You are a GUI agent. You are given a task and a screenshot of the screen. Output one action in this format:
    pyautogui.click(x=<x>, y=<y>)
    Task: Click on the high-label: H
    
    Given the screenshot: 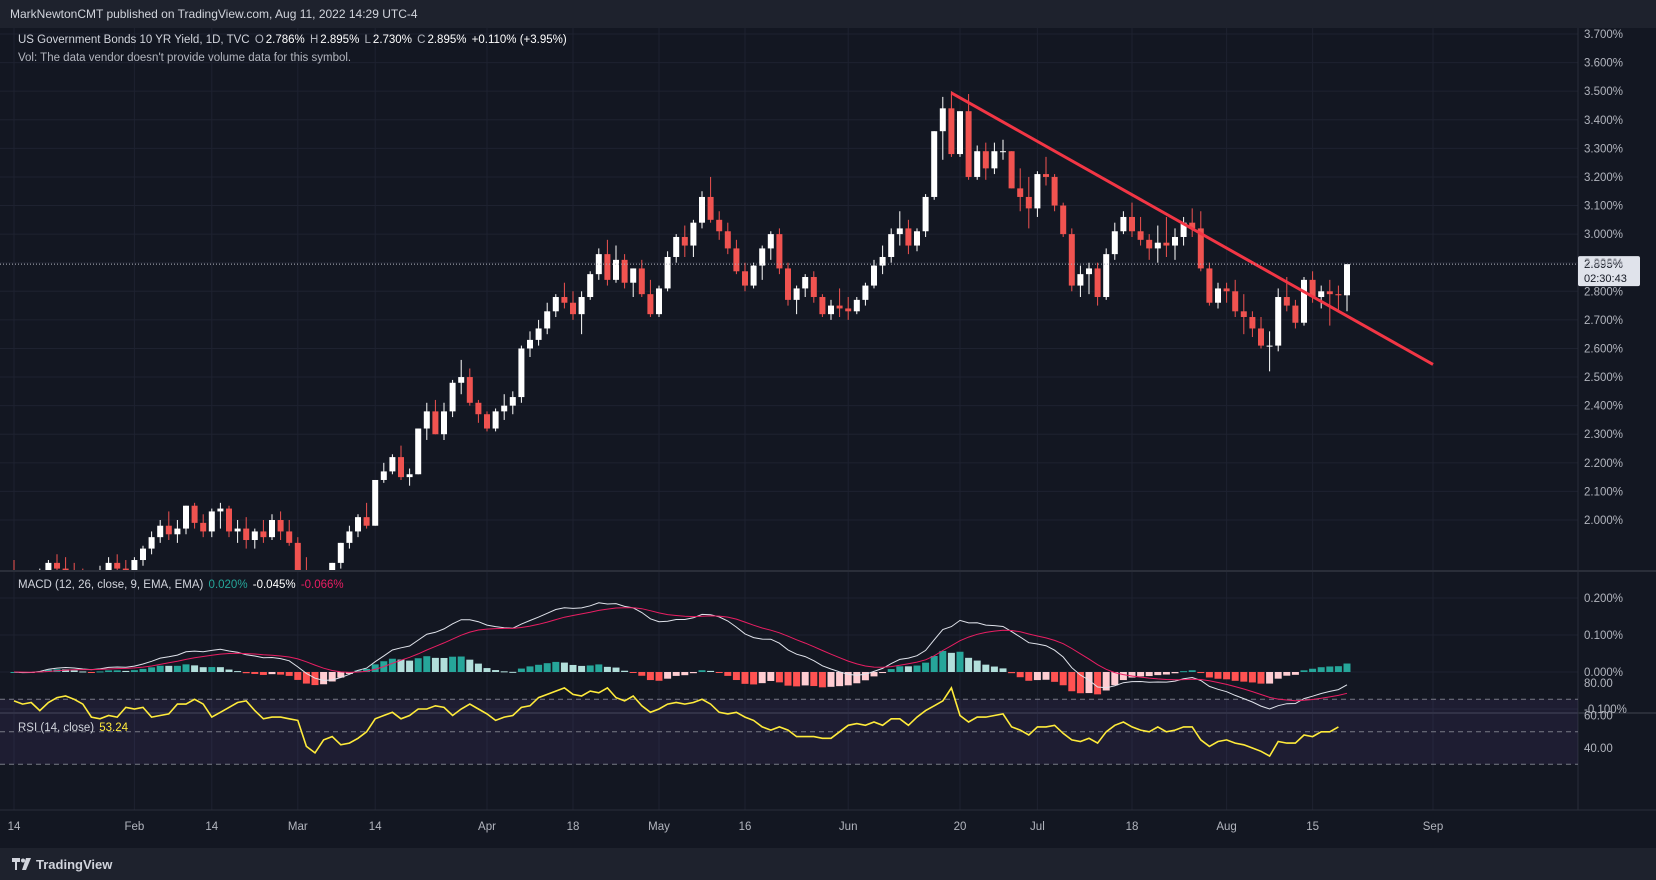 What is the action you would take?
    pyautogui.click(x=314, y=40)
    